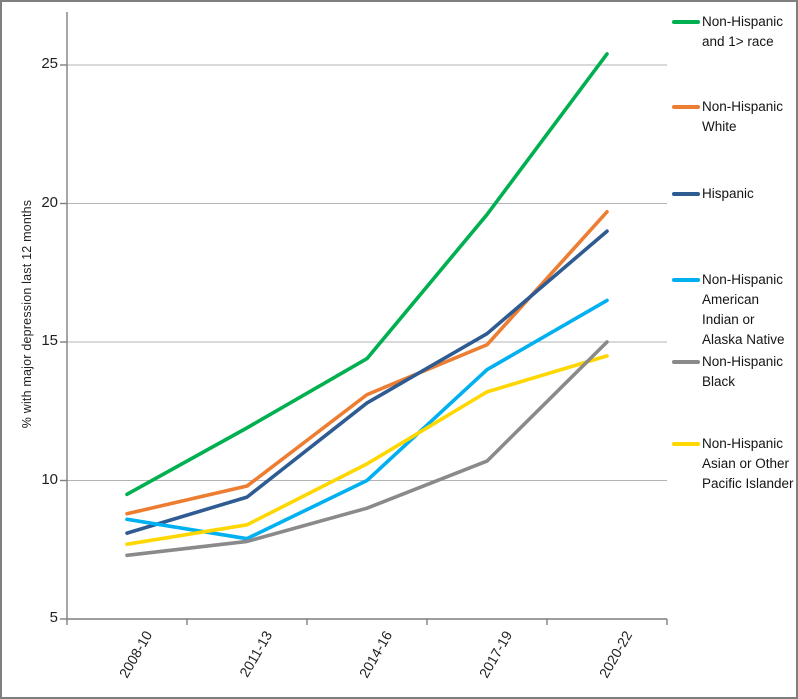  What do you see at coordinates (49, 340) in the screenshot?
I see `y-tick-label: 15` at bounding box center [49, 340].